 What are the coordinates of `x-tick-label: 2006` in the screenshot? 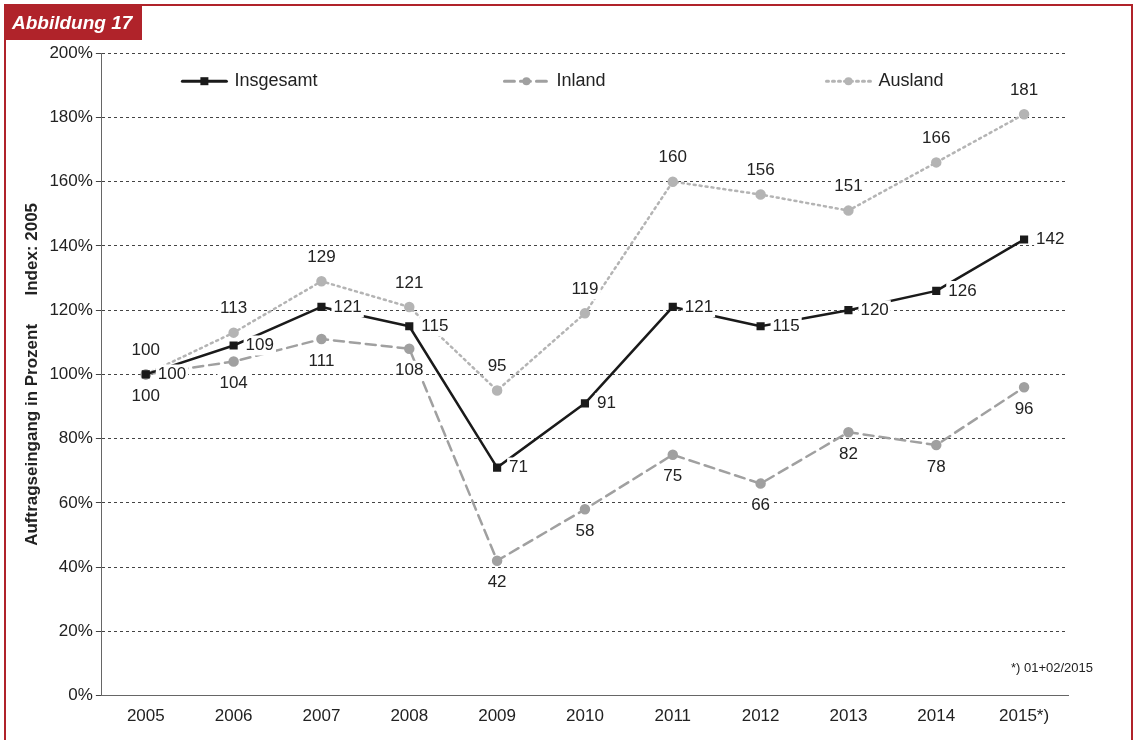 It's located at (233, 716).